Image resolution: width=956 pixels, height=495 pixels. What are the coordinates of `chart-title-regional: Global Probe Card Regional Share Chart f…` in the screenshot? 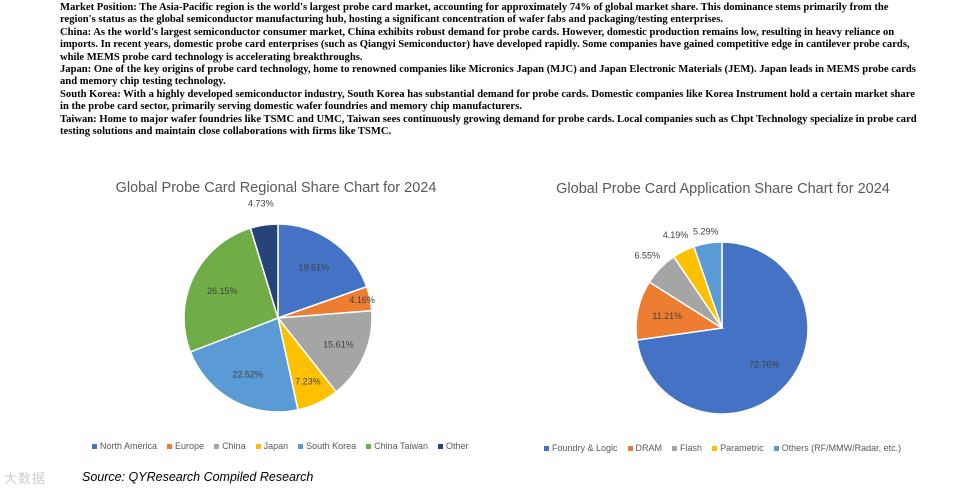 It's located at (276, 188).